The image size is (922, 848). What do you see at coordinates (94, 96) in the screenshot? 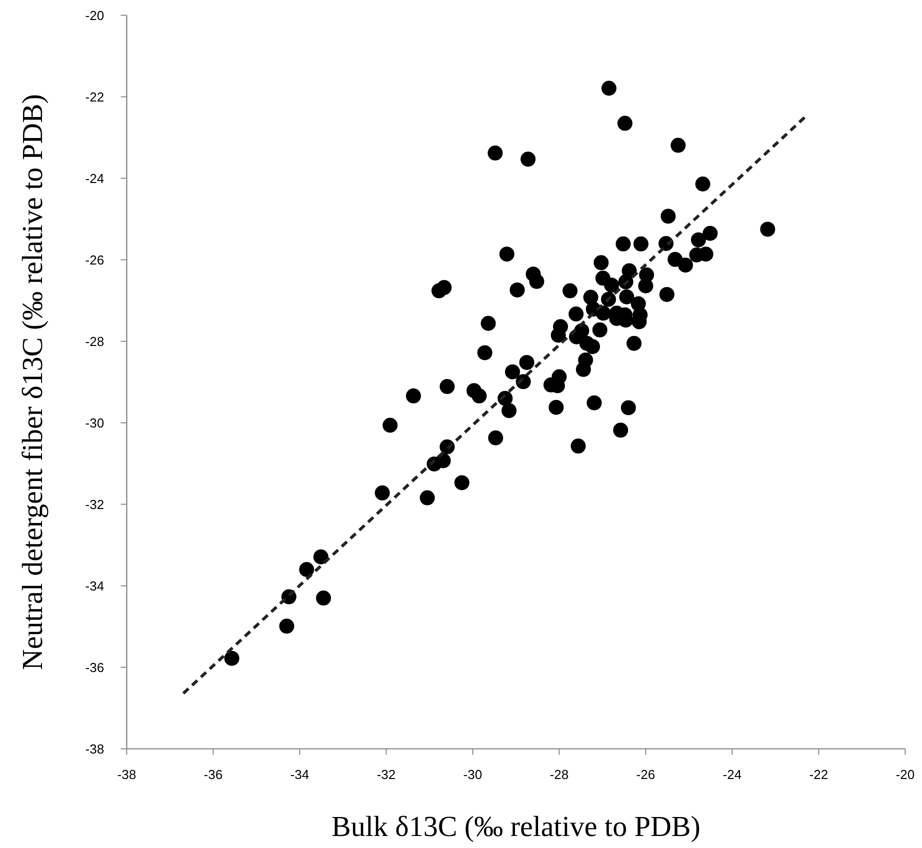
I see `y-tick-label: -22` at bounding box center [94, 96].